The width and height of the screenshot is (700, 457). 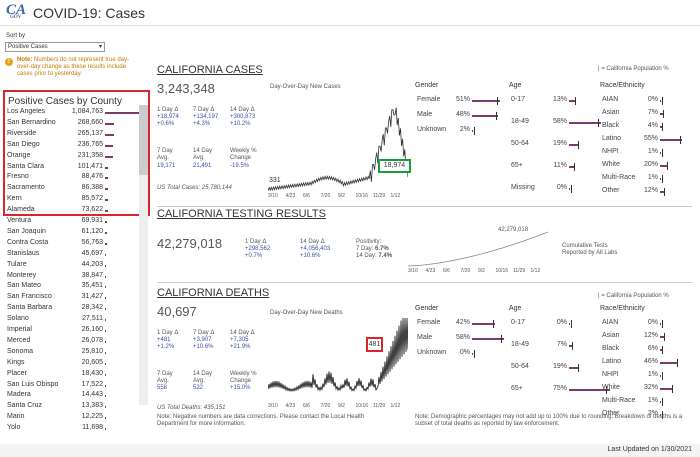 What do you see at coordinates (90, 144) in the screenshot?
I see `county-value: 236,765` at bounding box center [90, 144].